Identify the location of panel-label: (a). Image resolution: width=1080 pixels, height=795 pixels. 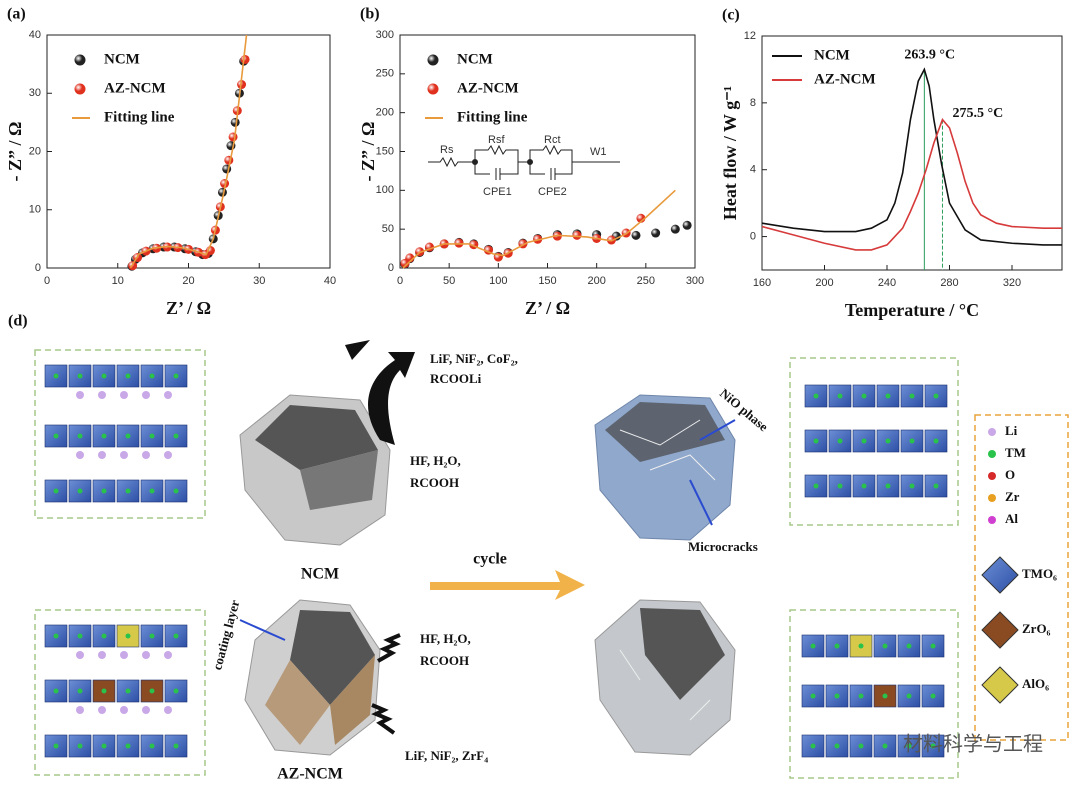
(16, 14).